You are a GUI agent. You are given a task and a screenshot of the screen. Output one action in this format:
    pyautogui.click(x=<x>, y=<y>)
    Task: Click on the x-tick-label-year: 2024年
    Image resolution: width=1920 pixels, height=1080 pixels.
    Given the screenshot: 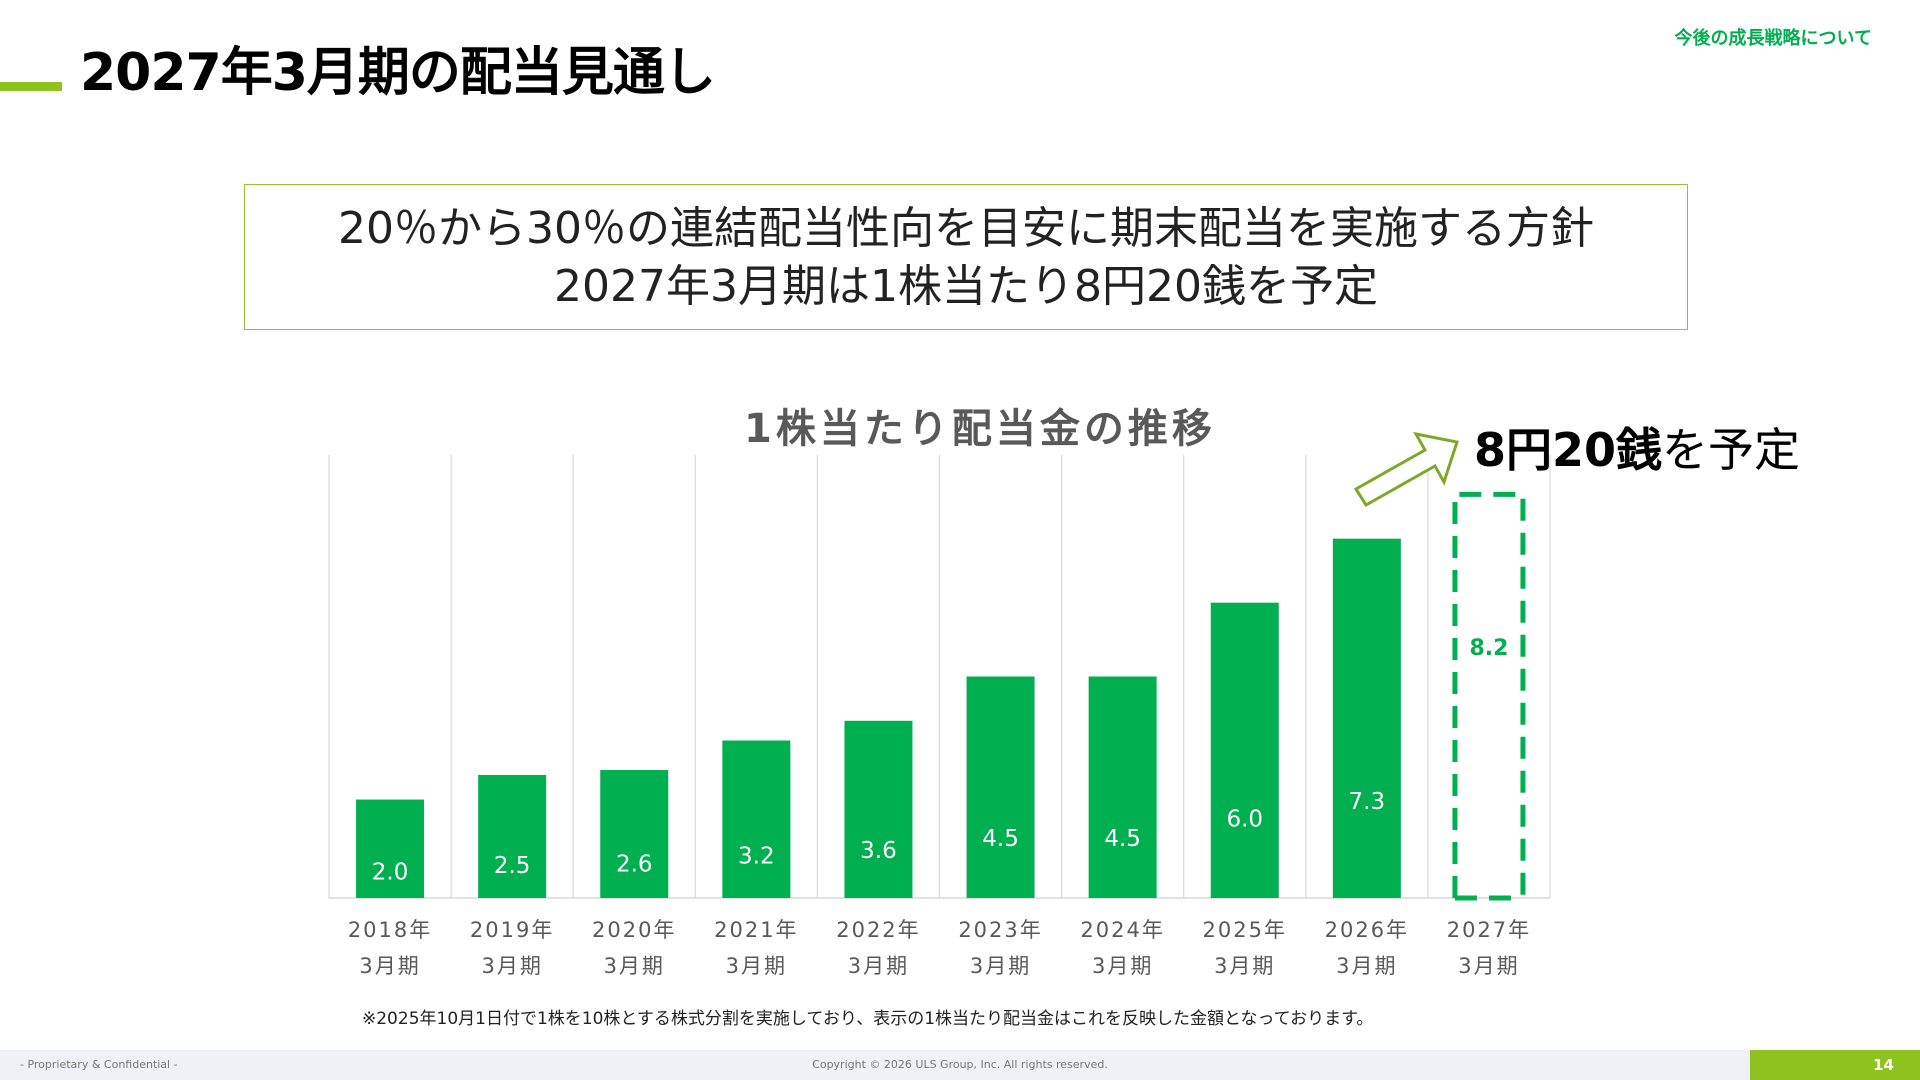 What is the action you would take?
    pyautogui.click(x=1122, y=930)
    